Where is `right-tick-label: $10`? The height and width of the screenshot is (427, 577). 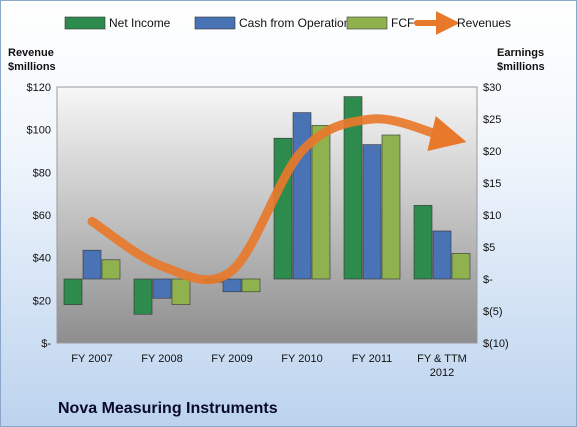 right-tick-label: $10 is located at coordinates (492, 216).